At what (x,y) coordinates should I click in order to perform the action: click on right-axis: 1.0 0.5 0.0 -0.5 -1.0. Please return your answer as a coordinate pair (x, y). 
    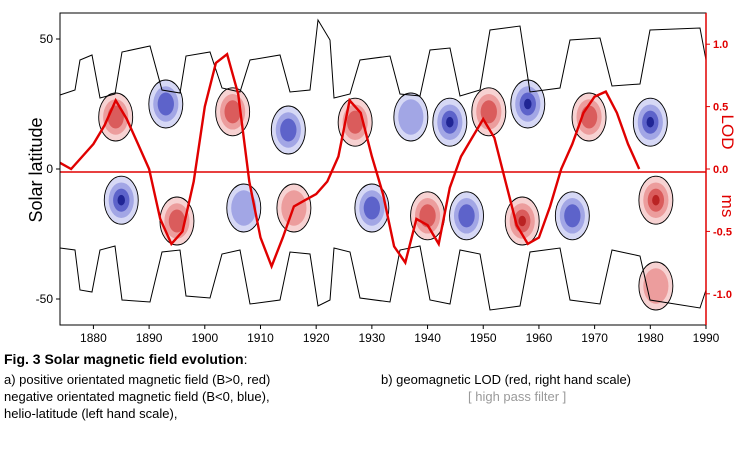
    Looking at the image, I should click on (718, 169).